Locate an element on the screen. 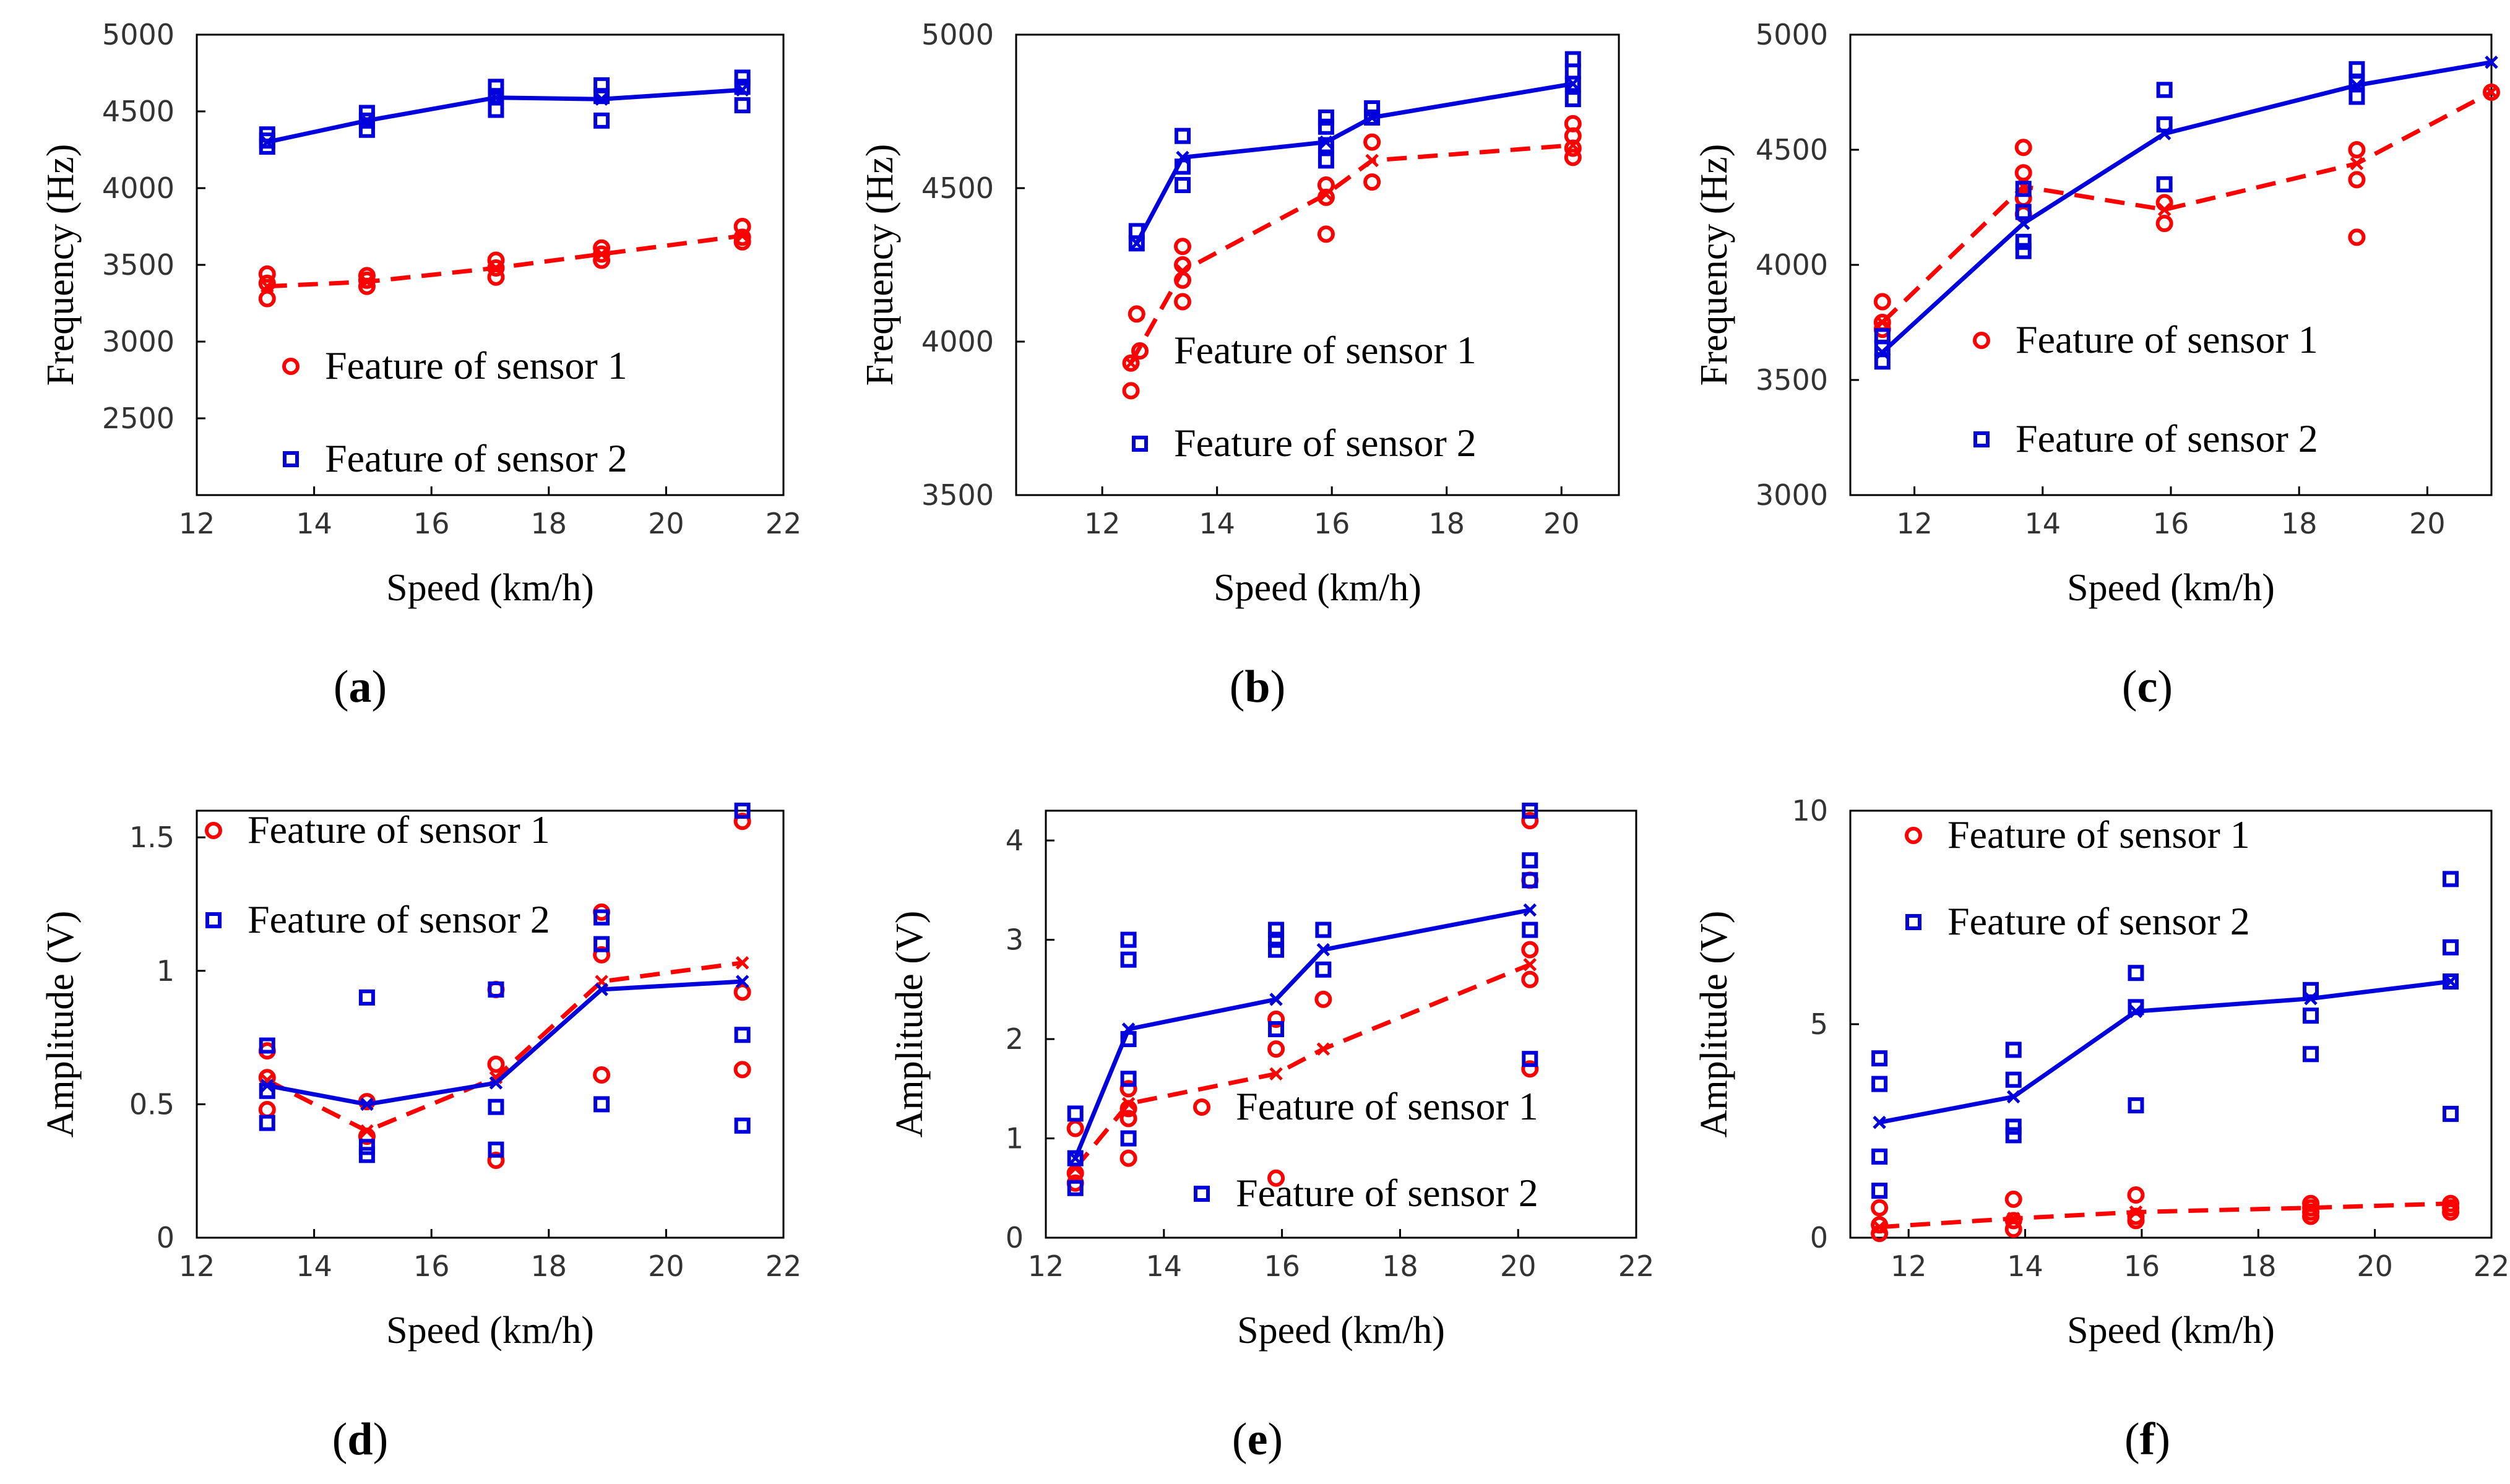 This screenshot has width=2510, height=1484. y-tick-label: 1 is located at coordinates (166, 971).